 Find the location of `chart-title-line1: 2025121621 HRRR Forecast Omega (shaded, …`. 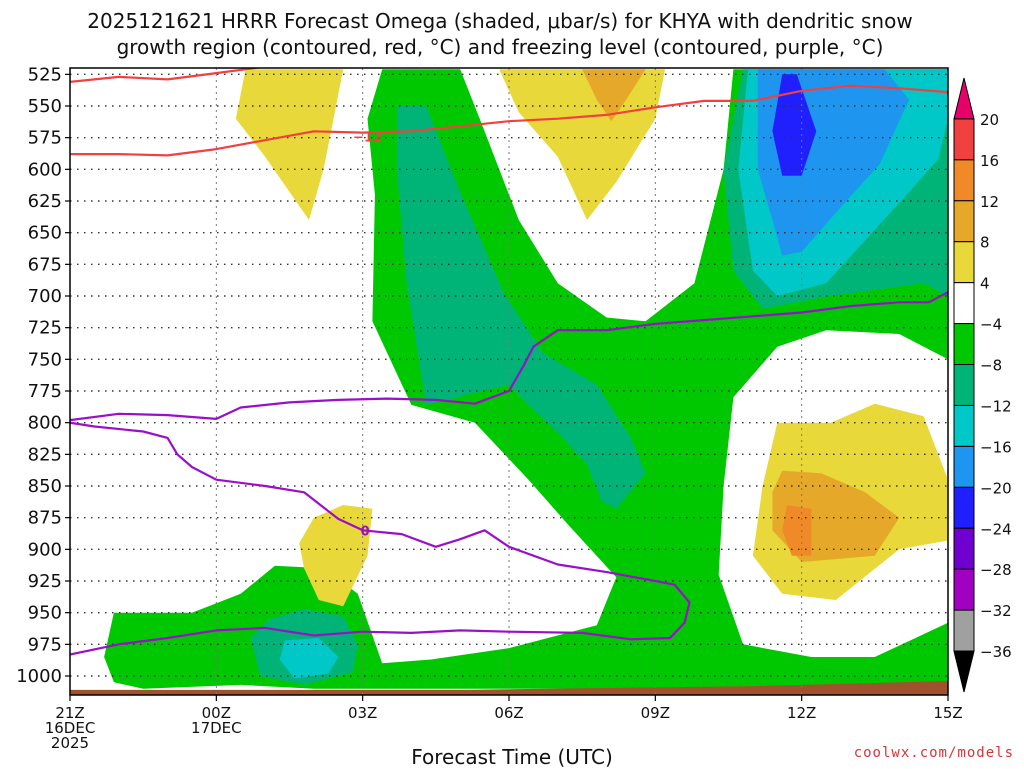

chart-title-line1: 2025121621 HRRR Forecast Omega (shaded, … is located at coordinates (500, 21).